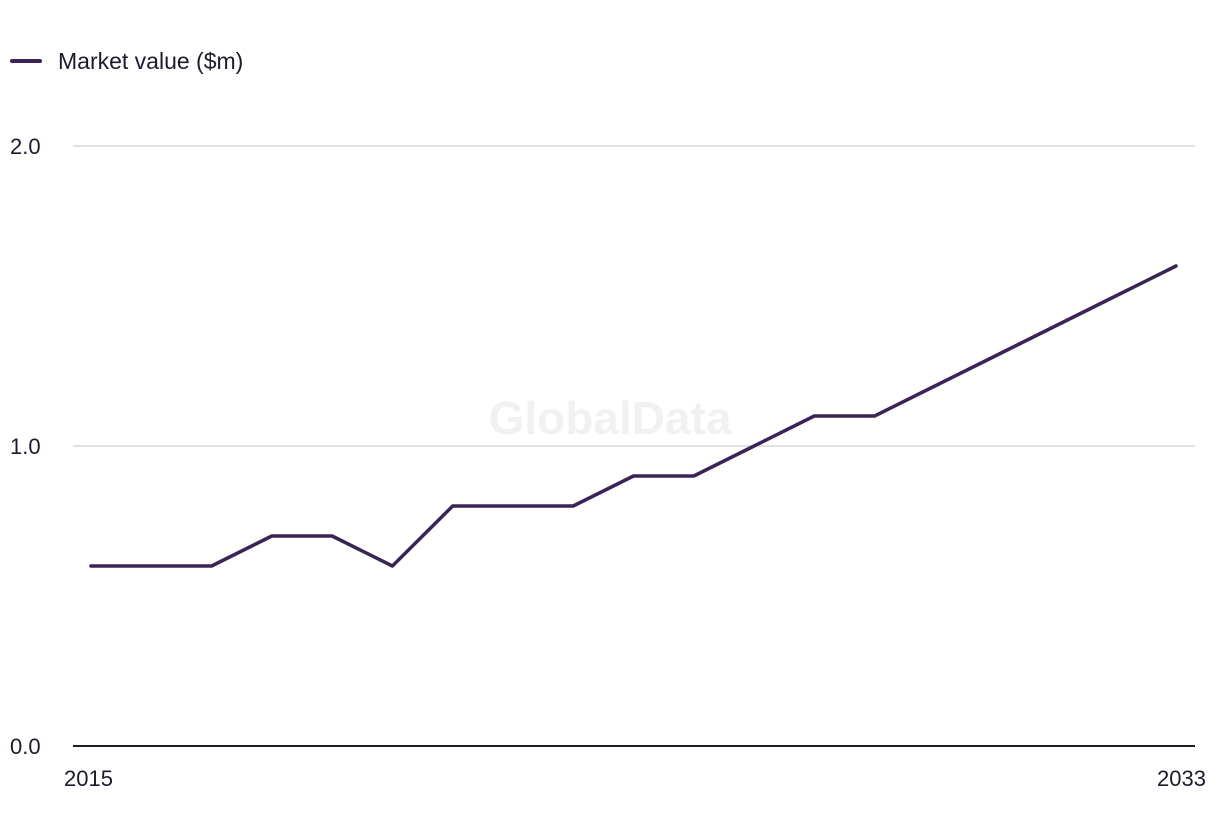  I want to click on x-tick-label: 2015, so click(88, 778).